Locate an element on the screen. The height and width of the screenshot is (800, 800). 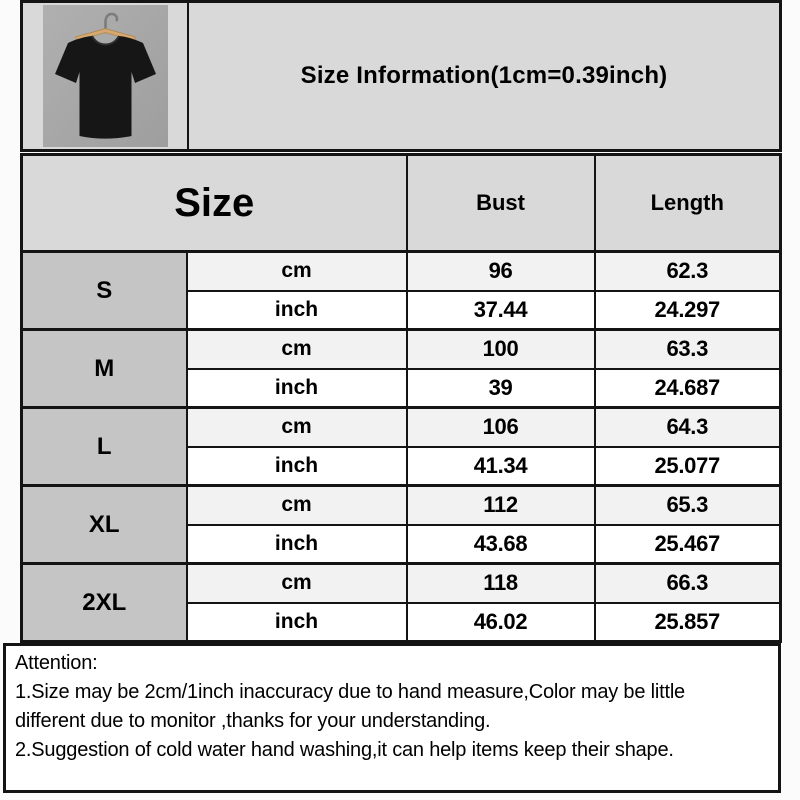
table-row: inch 43.68 25.467 is located at coordinates (402, 544).